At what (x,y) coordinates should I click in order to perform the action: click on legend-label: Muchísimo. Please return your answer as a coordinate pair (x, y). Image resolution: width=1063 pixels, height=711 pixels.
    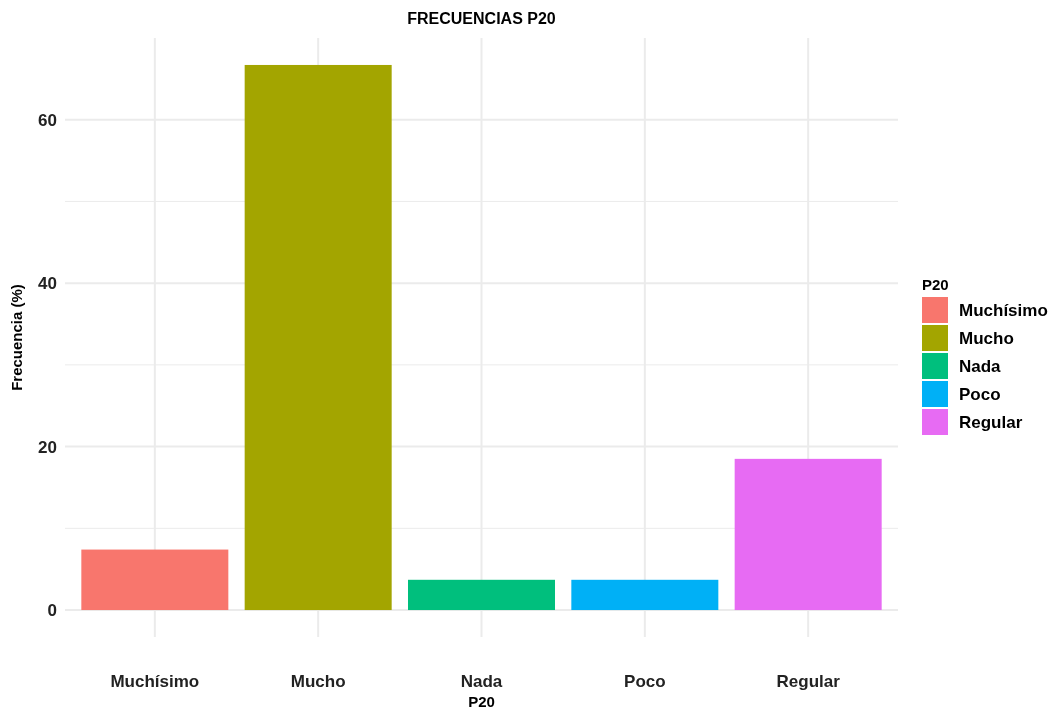
    Looking at the image, I should click on (1003, 310).